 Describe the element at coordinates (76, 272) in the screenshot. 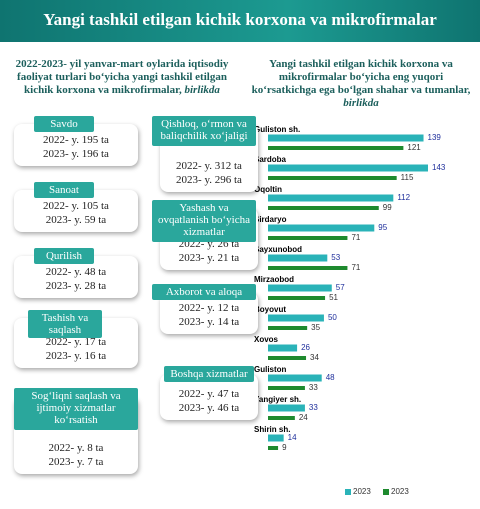

I see `card-line: 2022- y. 48 ta` at that location.